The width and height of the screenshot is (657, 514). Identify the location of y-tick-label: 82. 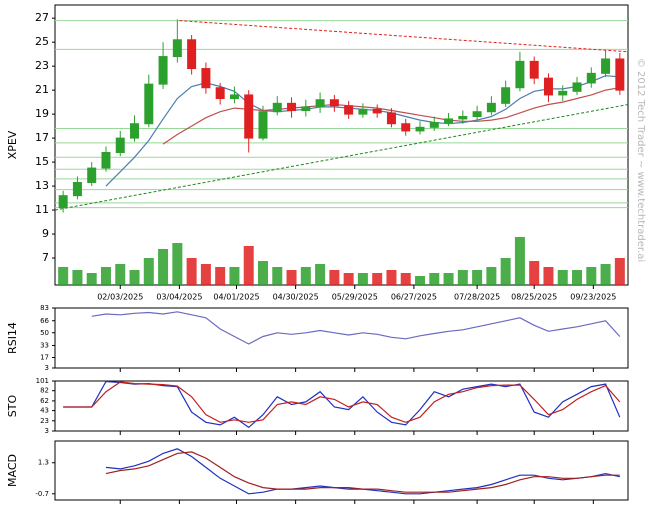
(44, 391).